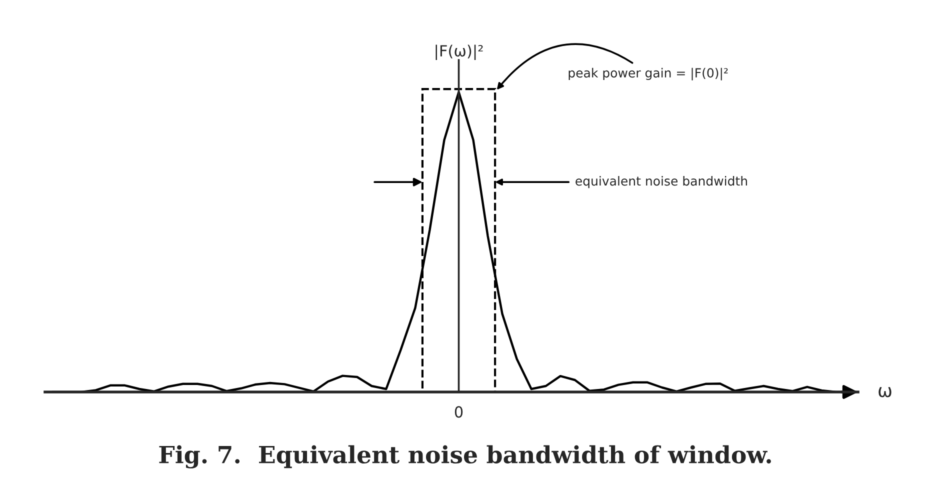  I want to click on x-axis-title: ω, so click(885, 392).